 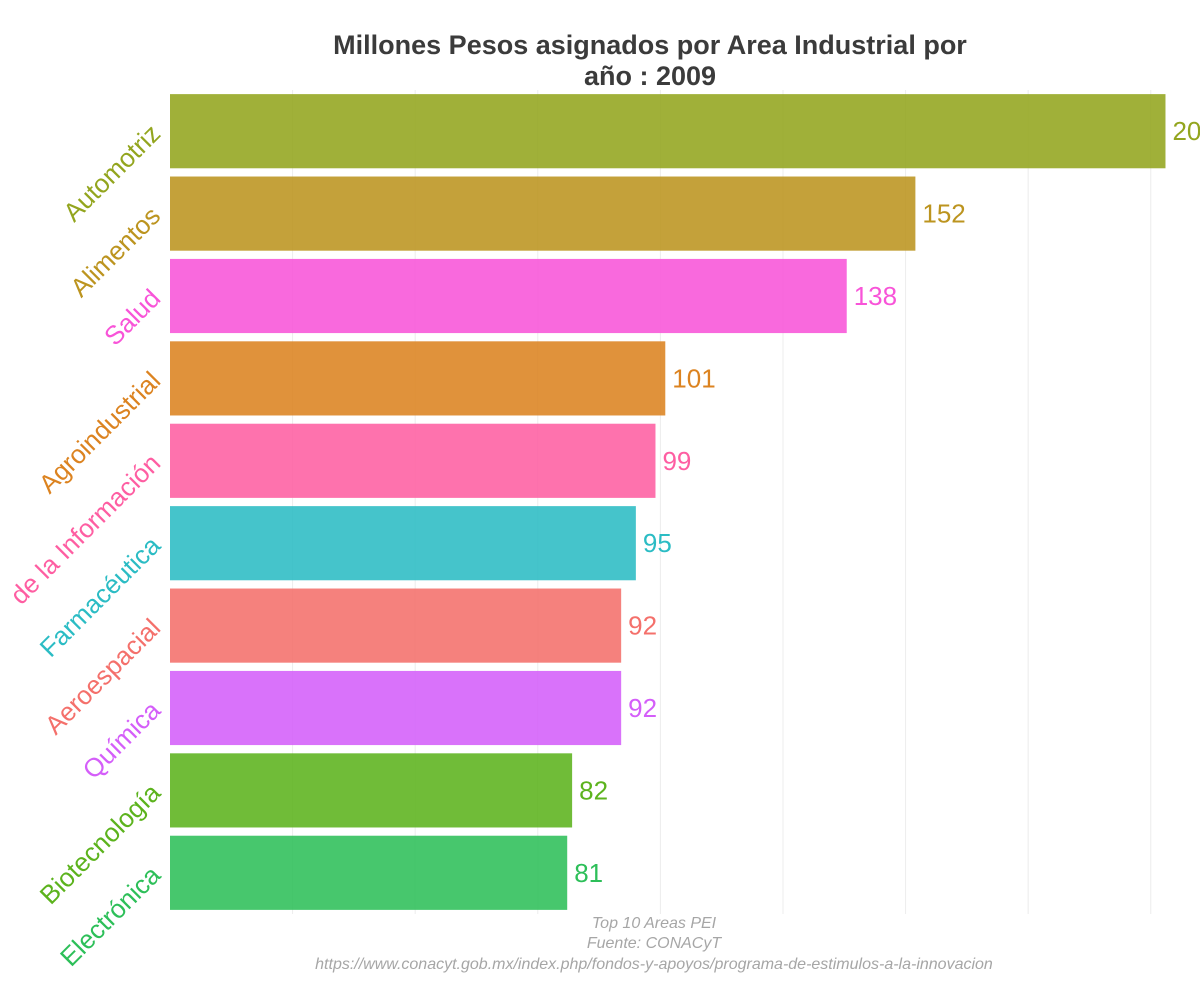 I want to click on bar-automotriz, so click(x=668, y=131).